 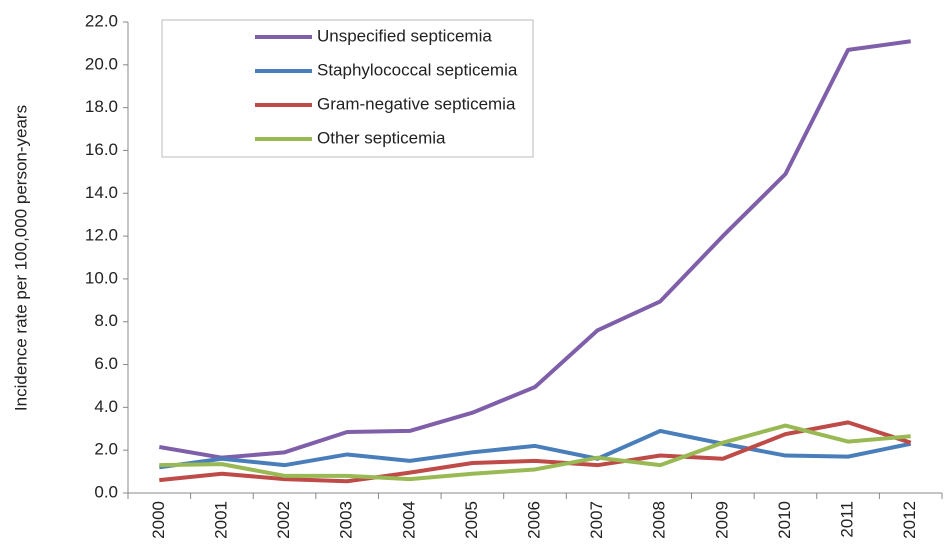 What do you see at coordinates (416, 103) in the screenshot?
I see `legend-label: Gram-negative septicemia` at bounding box center [416, 103].